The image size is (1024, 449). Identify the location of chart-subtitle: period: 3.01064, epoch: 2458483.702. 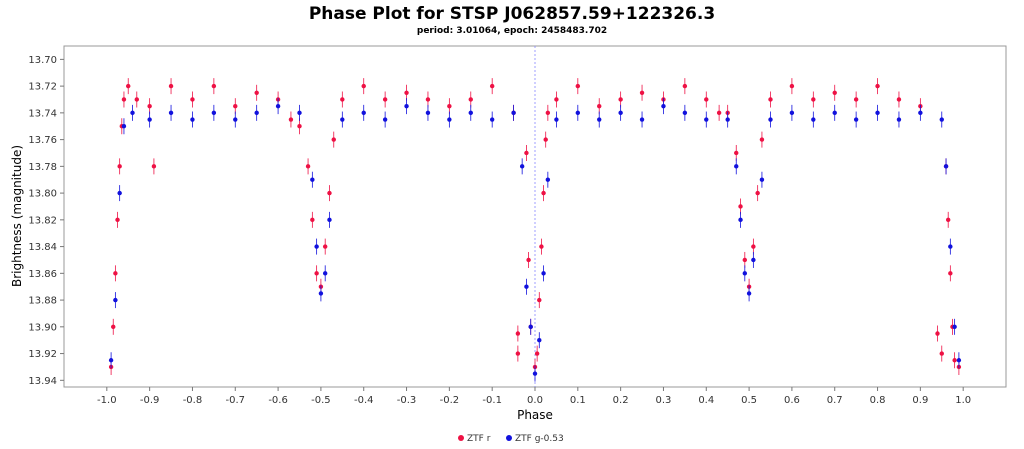
(512, 31).